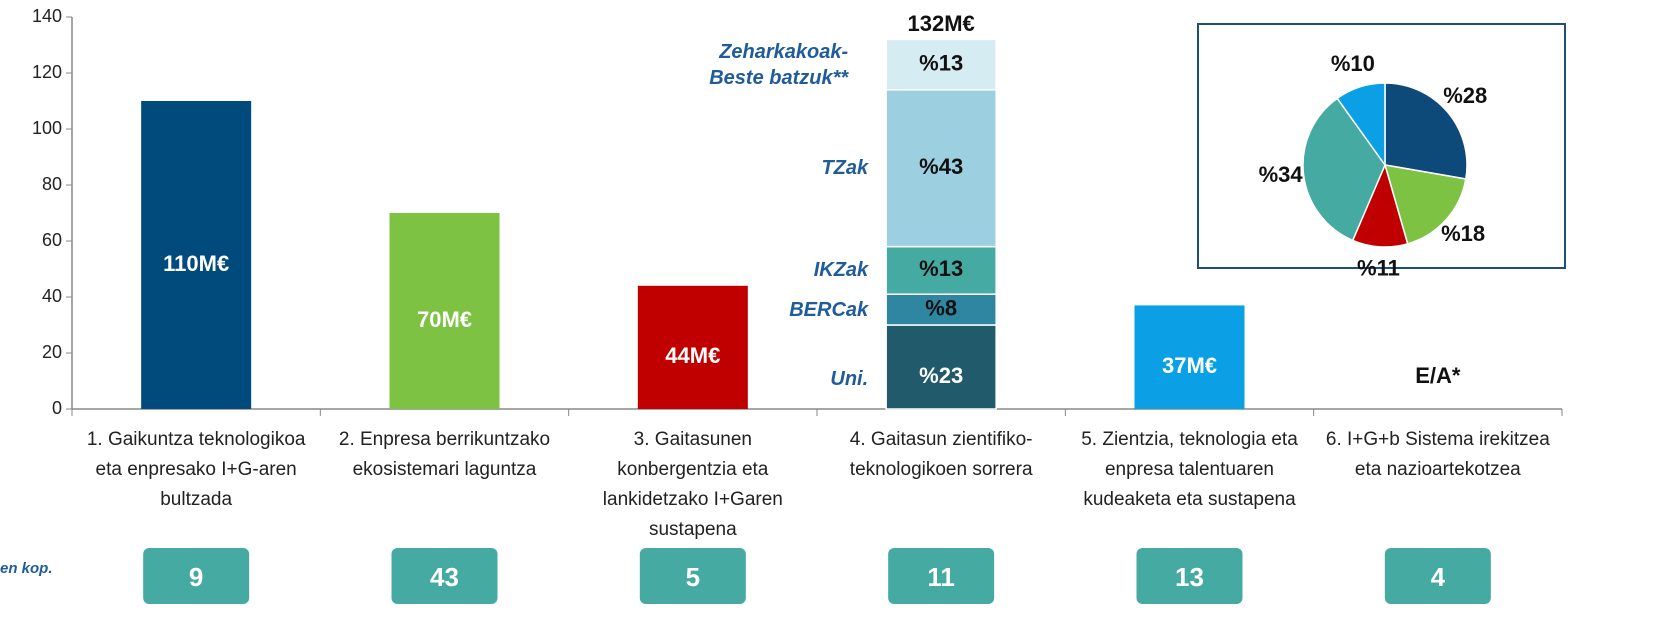  Describe the element at coordinates (1281, 174) in the screenshot. I see `pie-label: %34` at that location.